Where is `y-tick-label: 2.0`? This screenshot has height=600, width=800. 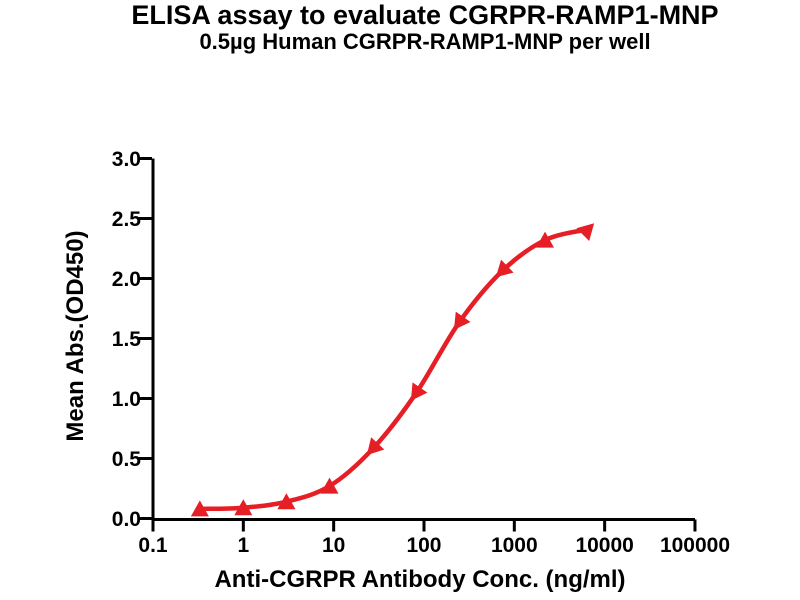 y-tick-label: 2.0 is located at coordinates (126, 279).